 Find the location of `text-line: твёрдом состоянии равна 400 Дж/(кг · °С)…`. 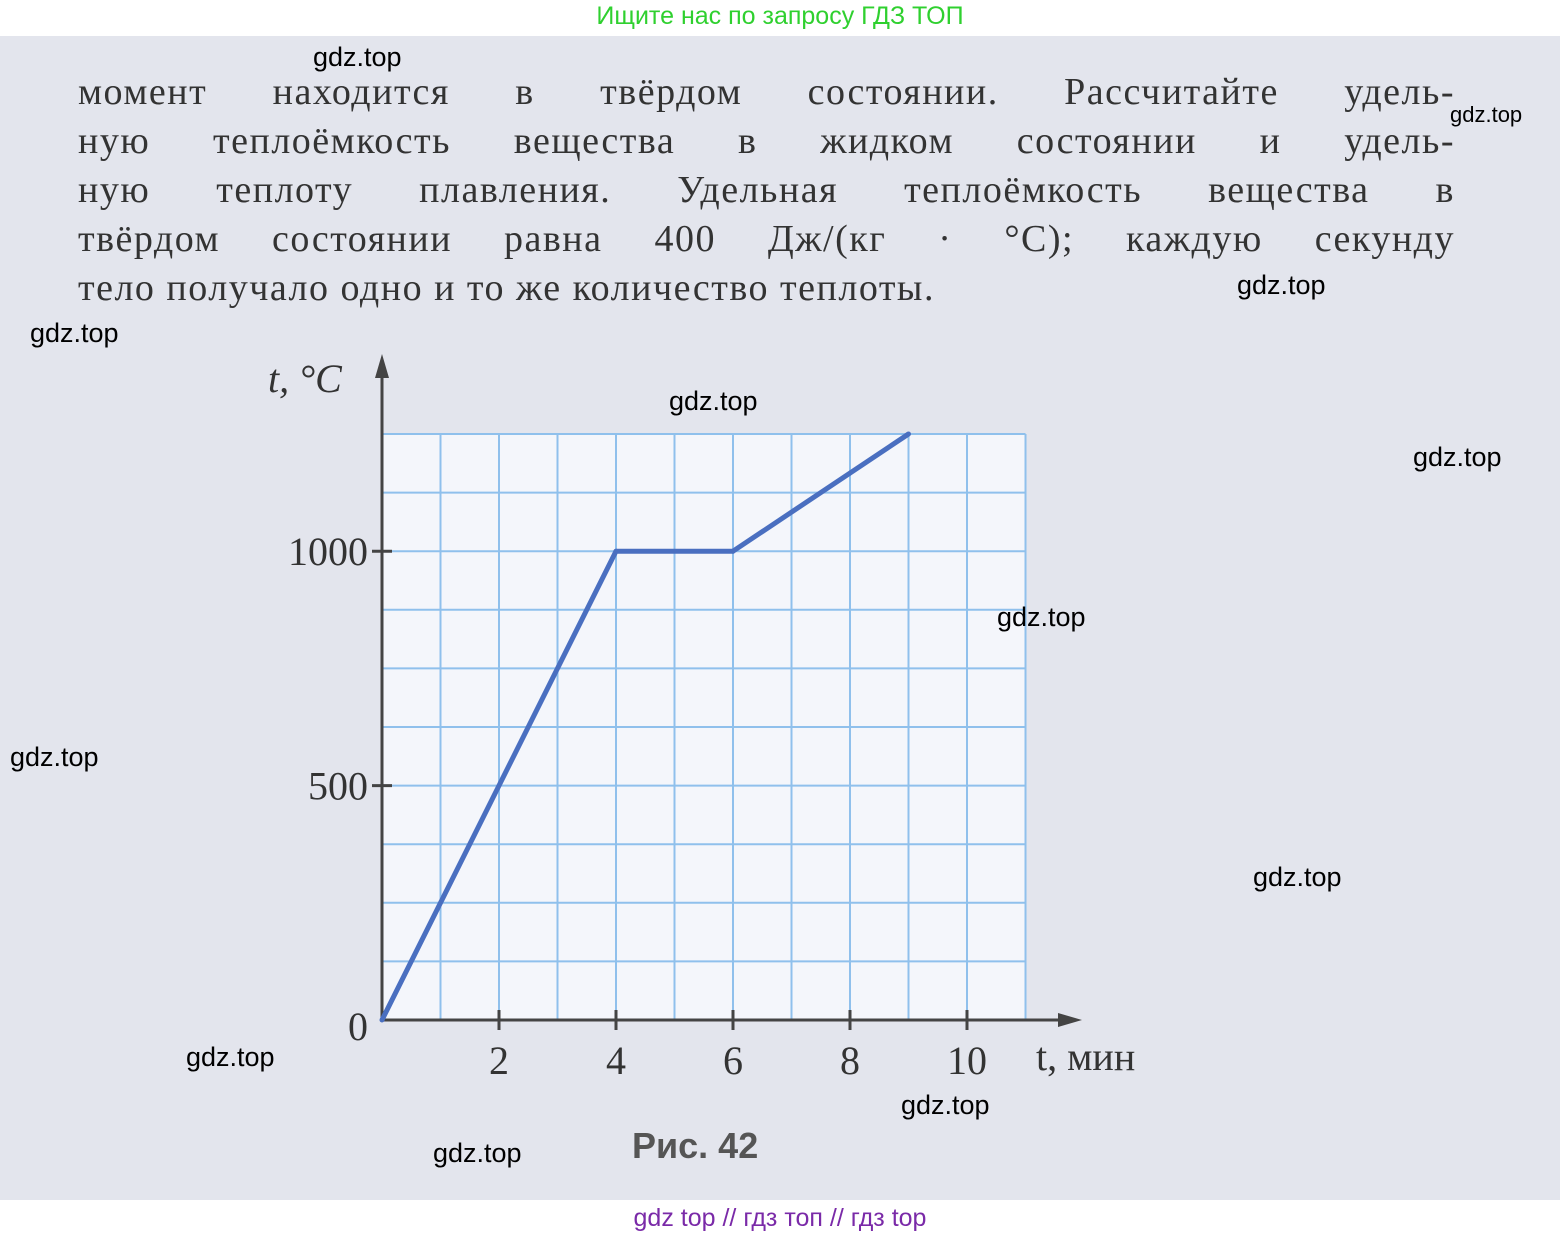

text-line: твёрдом состоянии равна 400 Дж/(кг · °С)… is located at coordinates (766, 239).